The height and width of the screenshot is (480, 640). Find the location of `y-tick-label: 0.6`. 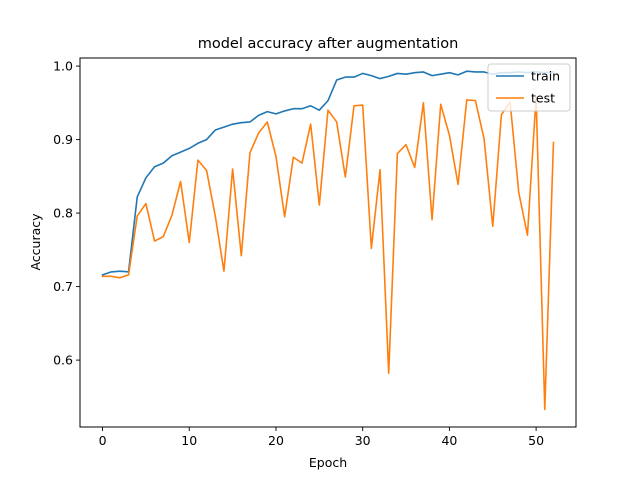

y-tick-label: 0.6 is located at coordinates (63, 360).